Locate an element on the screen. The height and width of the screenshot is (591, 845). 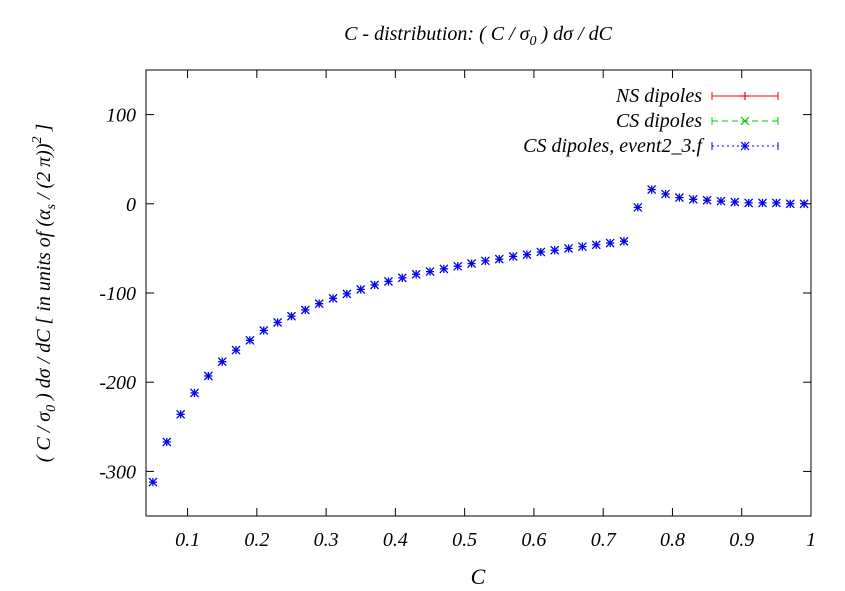
y-tick-label: -100 is located at coordinates (117, 294).